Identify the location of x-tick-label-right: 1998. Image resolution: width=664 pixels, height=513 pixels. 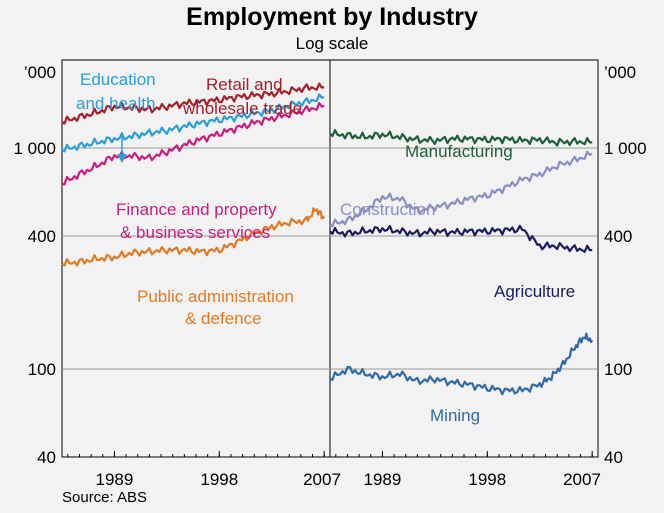
(487, 479).